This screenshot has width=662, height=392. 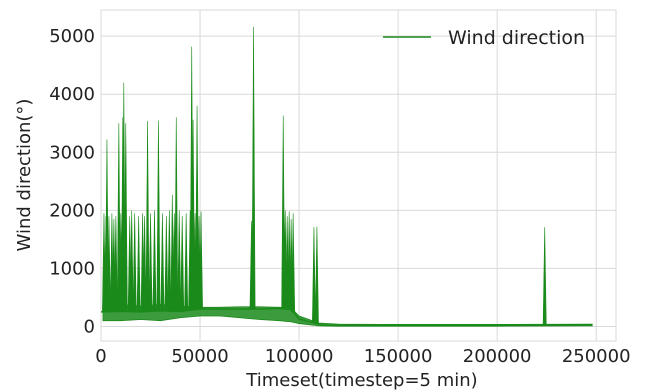 I want to click on legend: Wind direction, so click(x=484, y=38).